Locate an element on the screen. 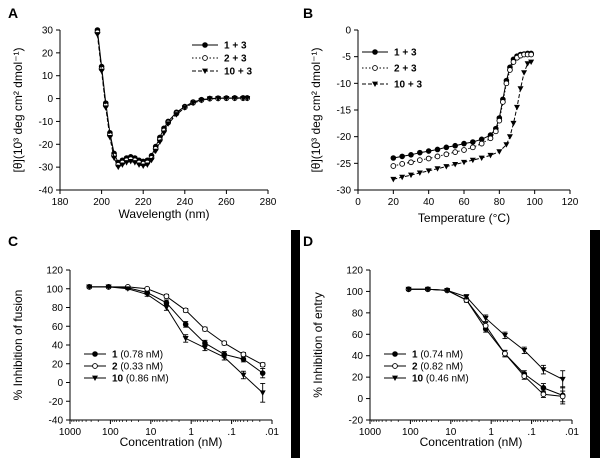  legend-series-id: 1 is located at coordinates (415, 355).